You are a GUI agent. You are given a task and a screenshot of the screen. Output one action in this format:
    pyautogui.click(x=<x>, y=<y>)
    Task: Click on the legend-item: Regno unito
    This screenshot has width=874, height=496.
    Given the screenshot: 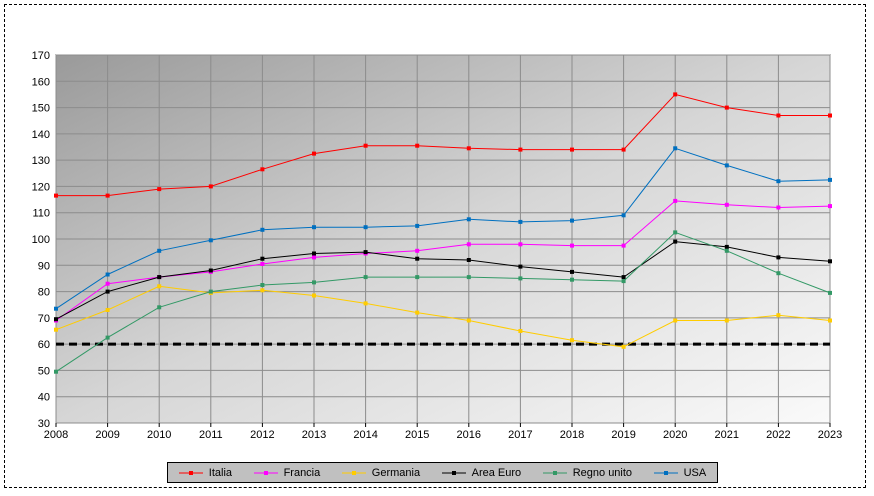 What is the action you would take?
    pyautogui.click(x=587, y=472)
    